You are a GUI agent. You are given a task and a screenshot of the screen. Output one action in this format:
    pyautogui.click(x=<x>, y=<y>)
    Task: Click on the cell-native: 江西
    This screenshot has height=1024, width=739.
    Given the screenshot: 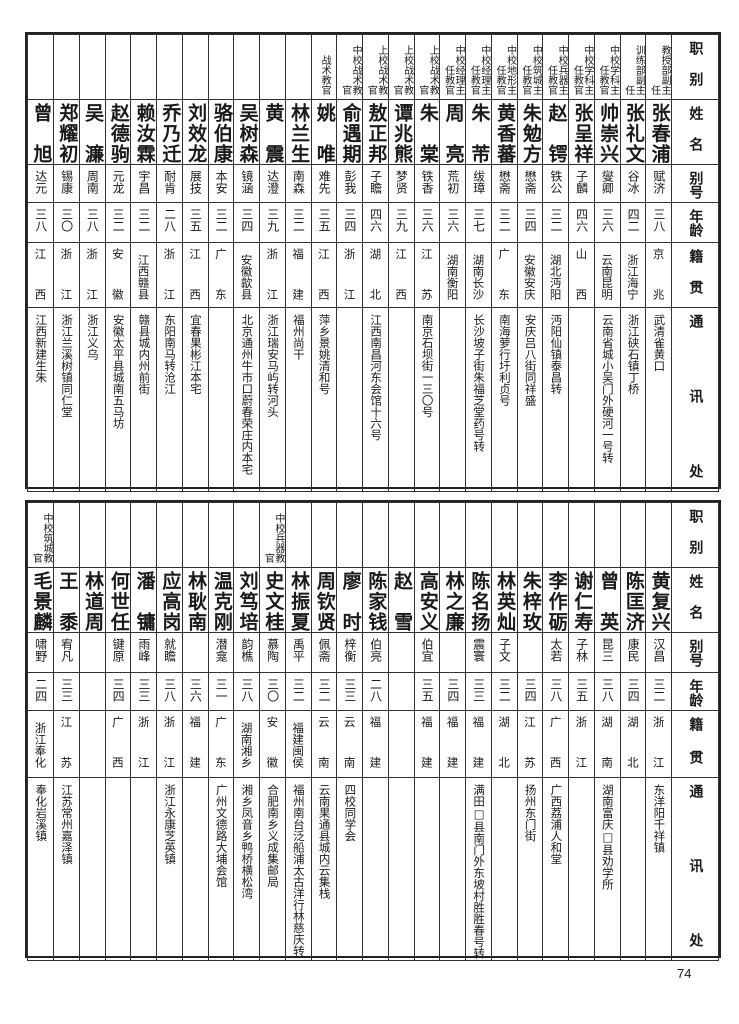 What is the action you would take?
    pyautogui.click(x=324, y=275)
    